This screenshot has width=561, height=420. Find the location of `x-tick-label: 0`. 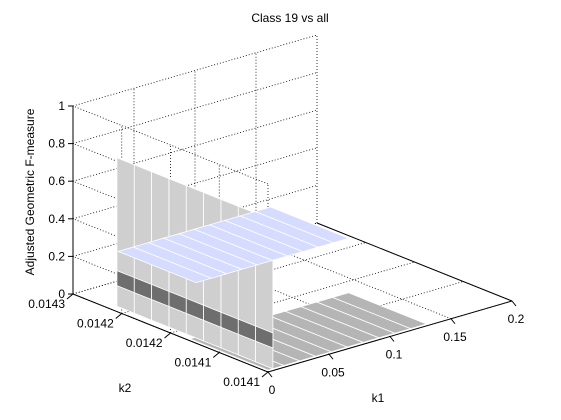

x-tick-label: 0 is located at coordinates (272, 390).